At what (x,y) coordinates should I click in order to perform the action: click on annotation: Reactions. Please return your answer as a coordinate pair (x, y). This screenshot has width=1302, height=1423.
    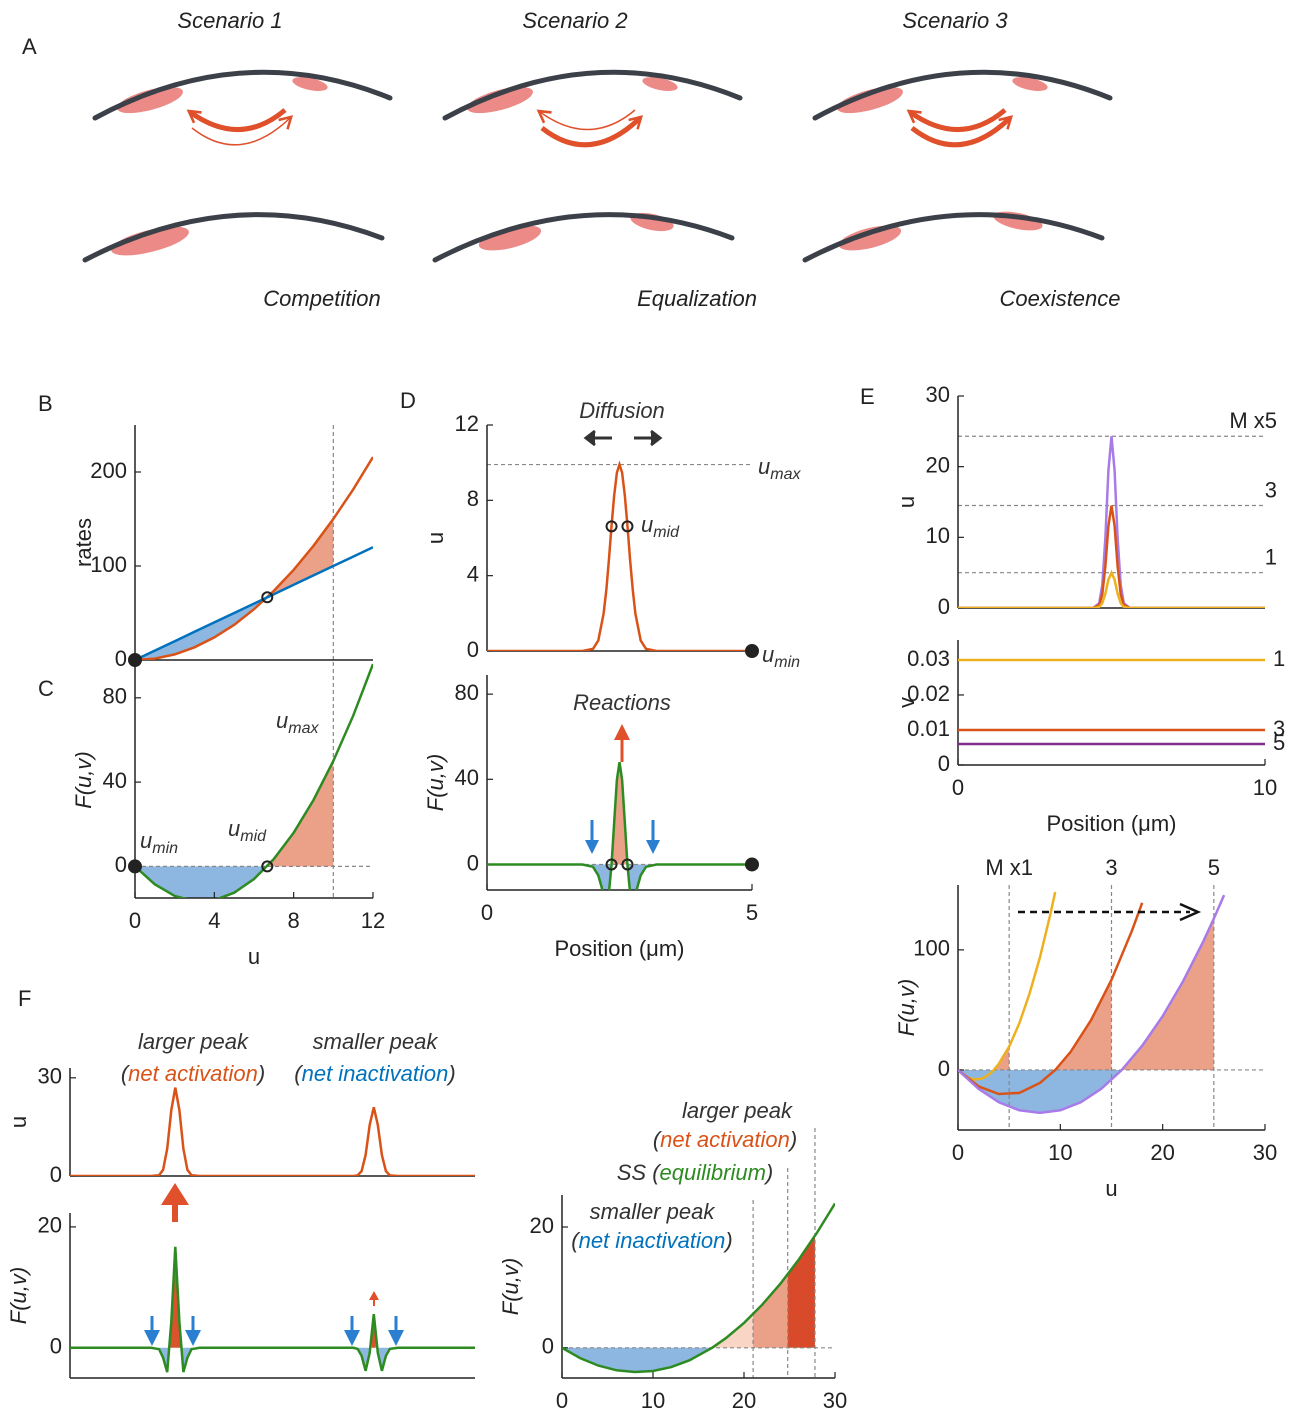
    Looking at the image, I should click on (622, 702).